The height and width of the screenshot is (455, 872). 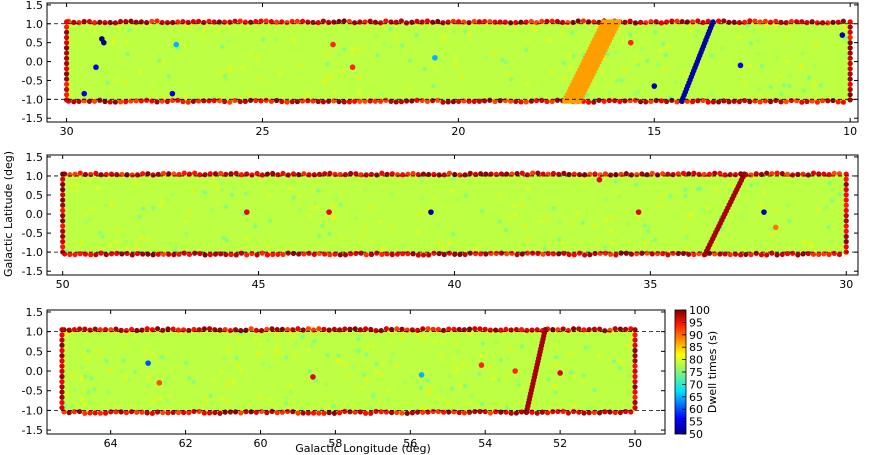 I want to click on x-tick-label: 35, so click(x=650, y=284).